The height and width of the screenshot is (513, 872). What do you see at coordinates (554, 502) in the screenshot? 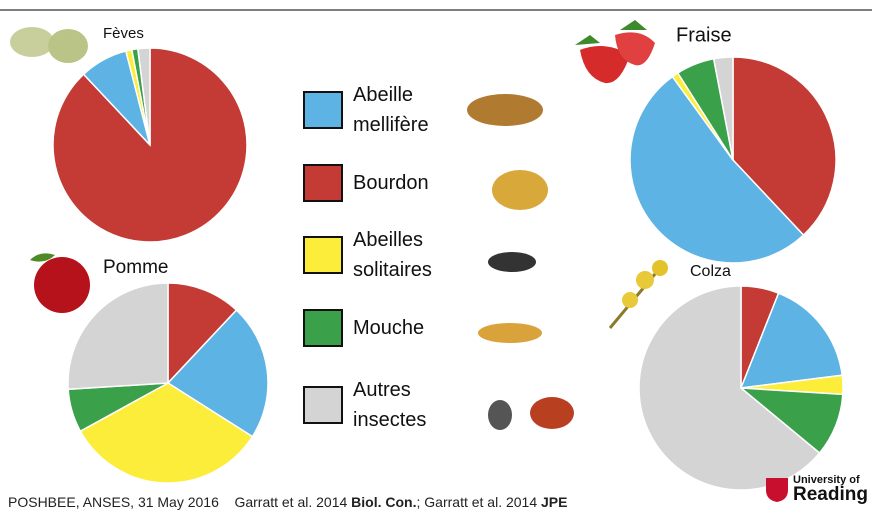
I see `footer-text: JPE` at bounding box center [554, 502].